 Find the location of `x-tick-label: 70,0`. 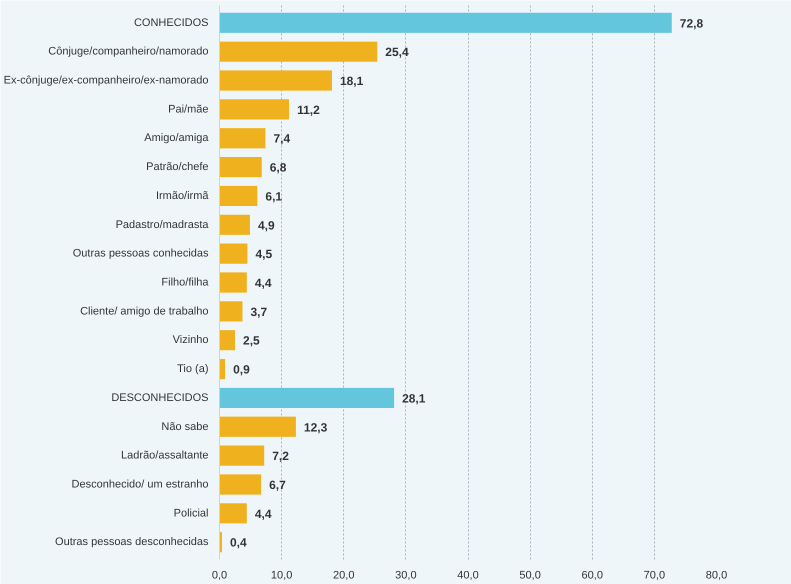

x-tick-label: 70,0 is located at coordinates (655, 576).